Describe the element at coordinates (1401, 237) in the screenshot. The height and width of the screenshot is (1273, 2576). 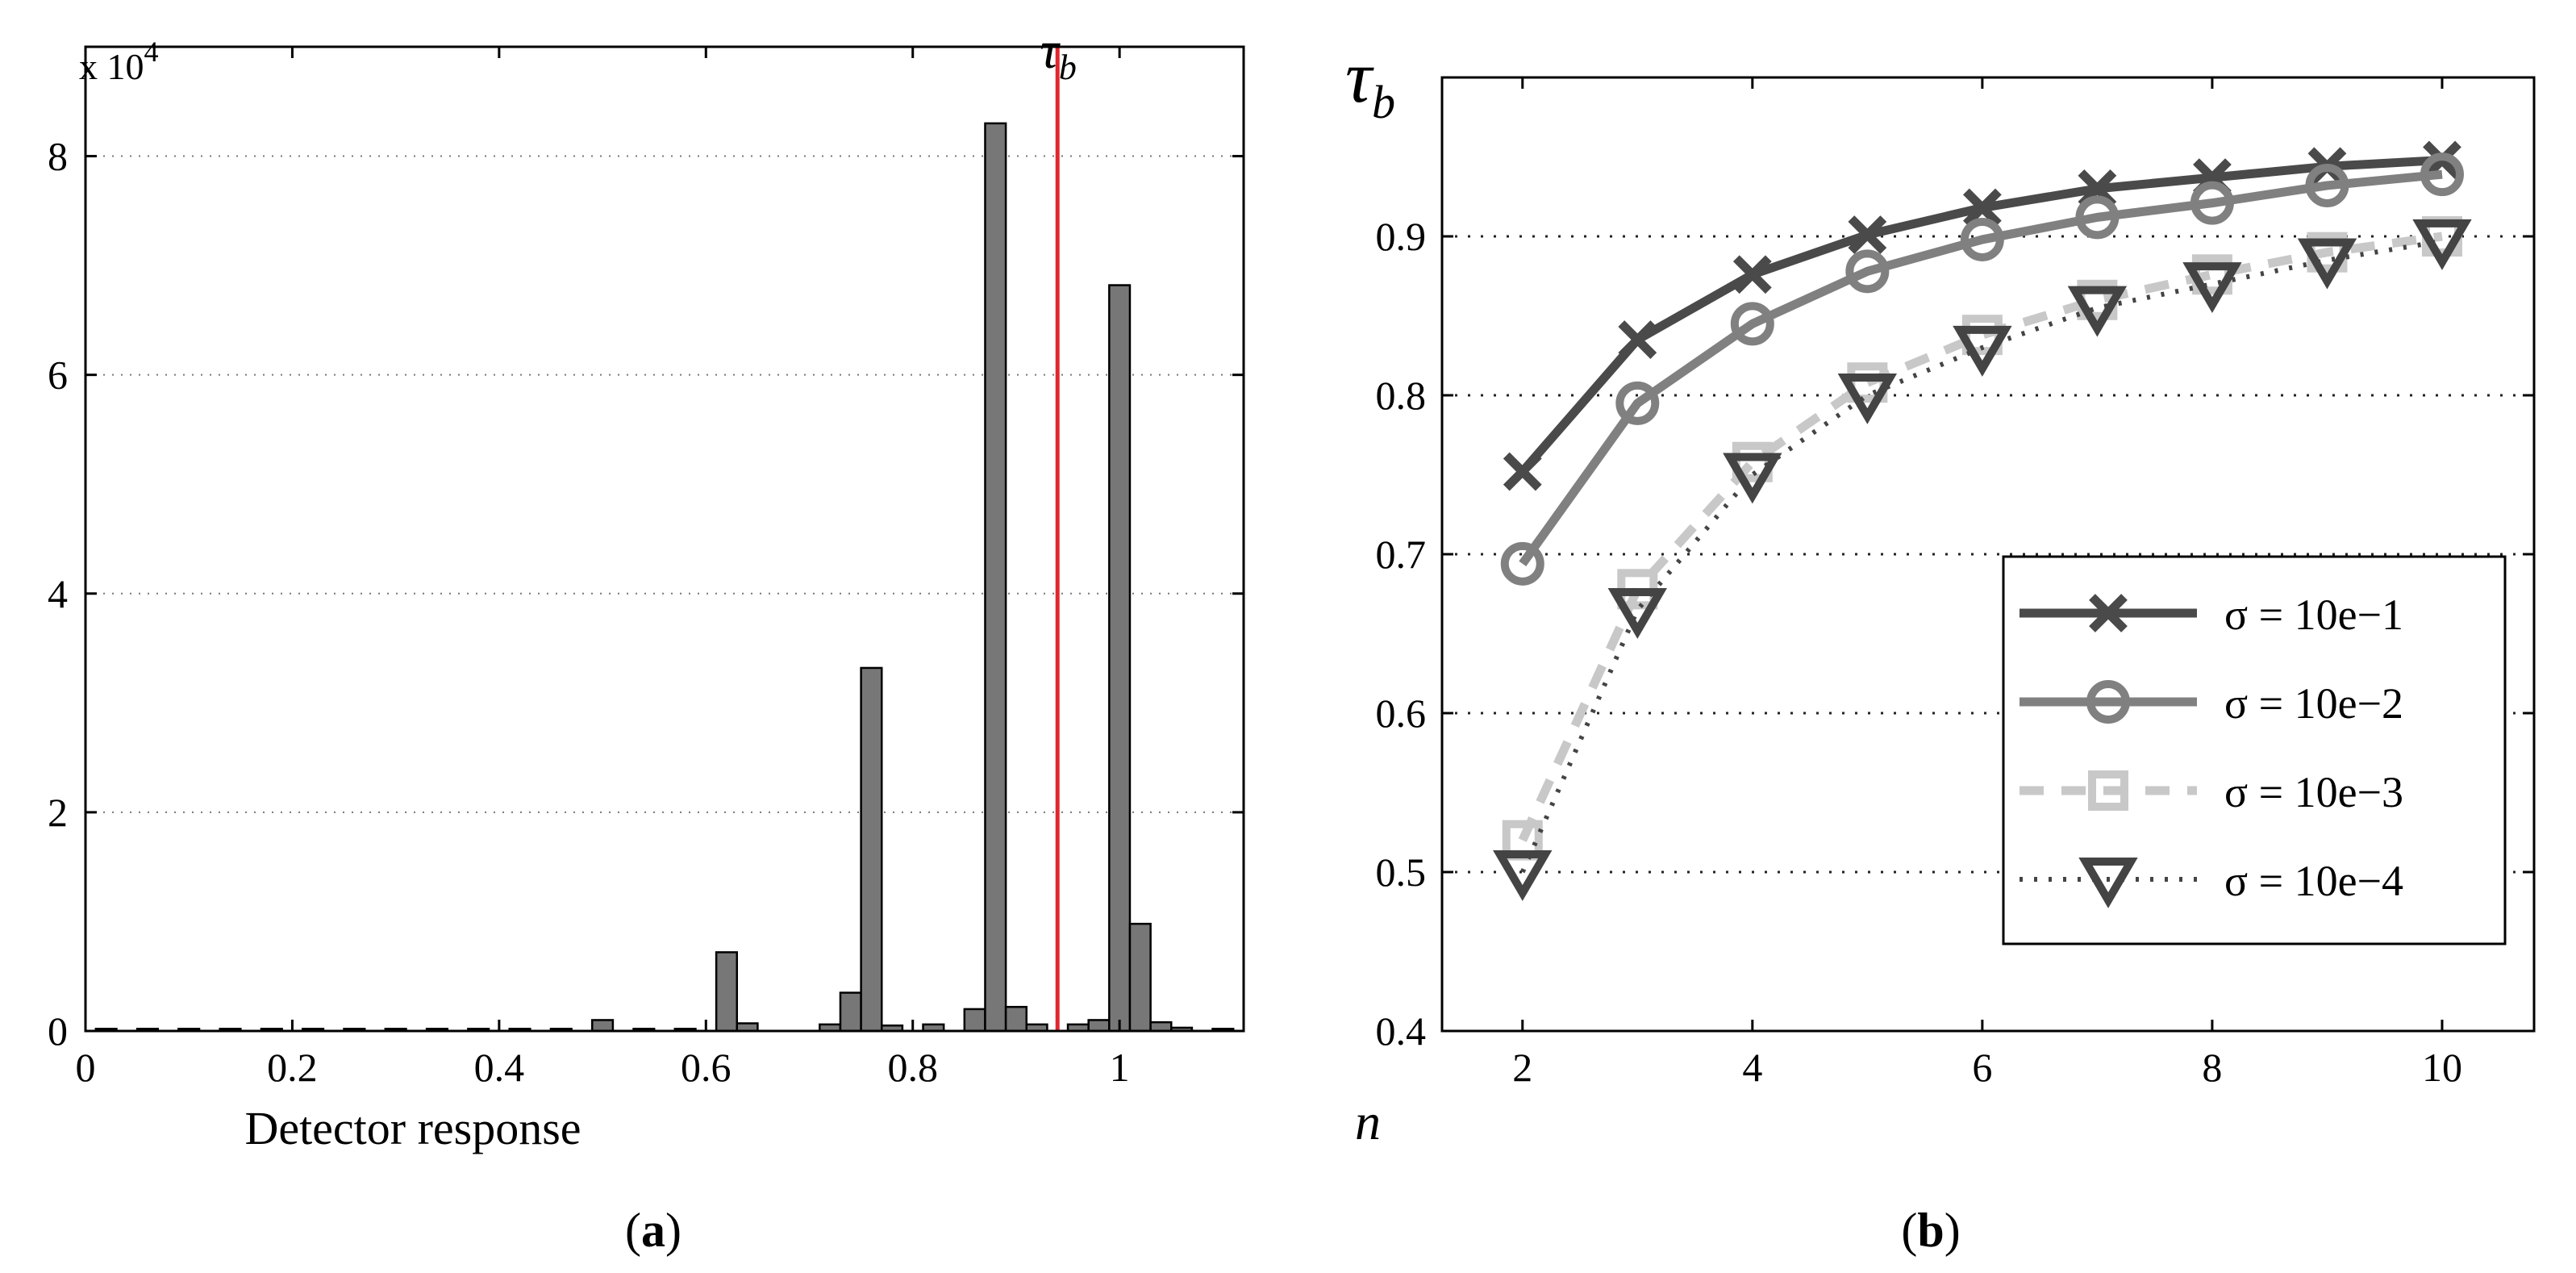
I see `line-y-tick-label: 0.9` at that location.